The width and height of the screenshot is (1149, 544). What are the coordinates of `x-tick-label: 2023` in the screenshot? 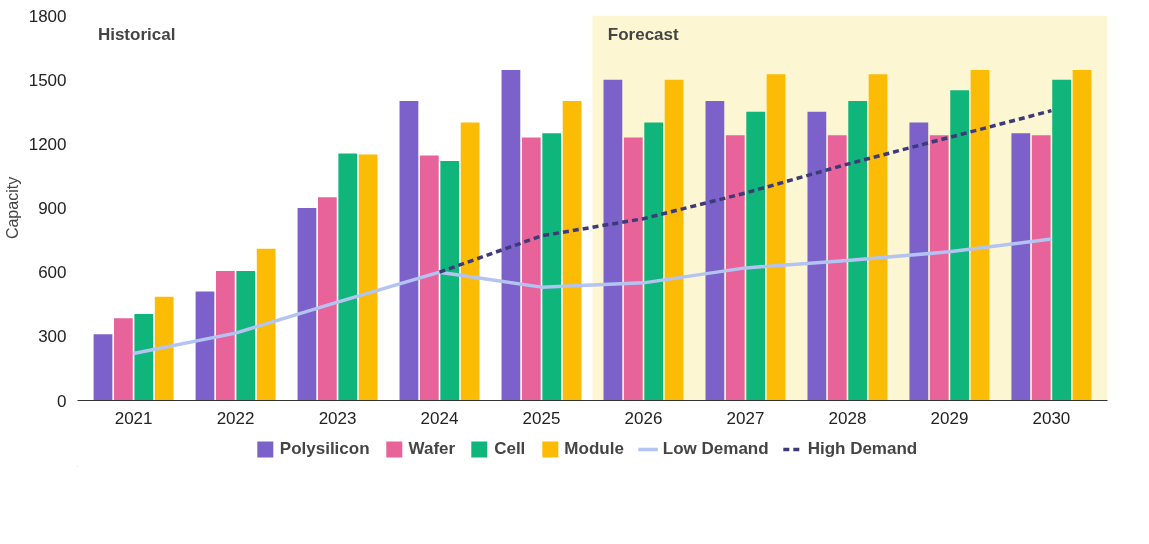 It's located at (337, 418).